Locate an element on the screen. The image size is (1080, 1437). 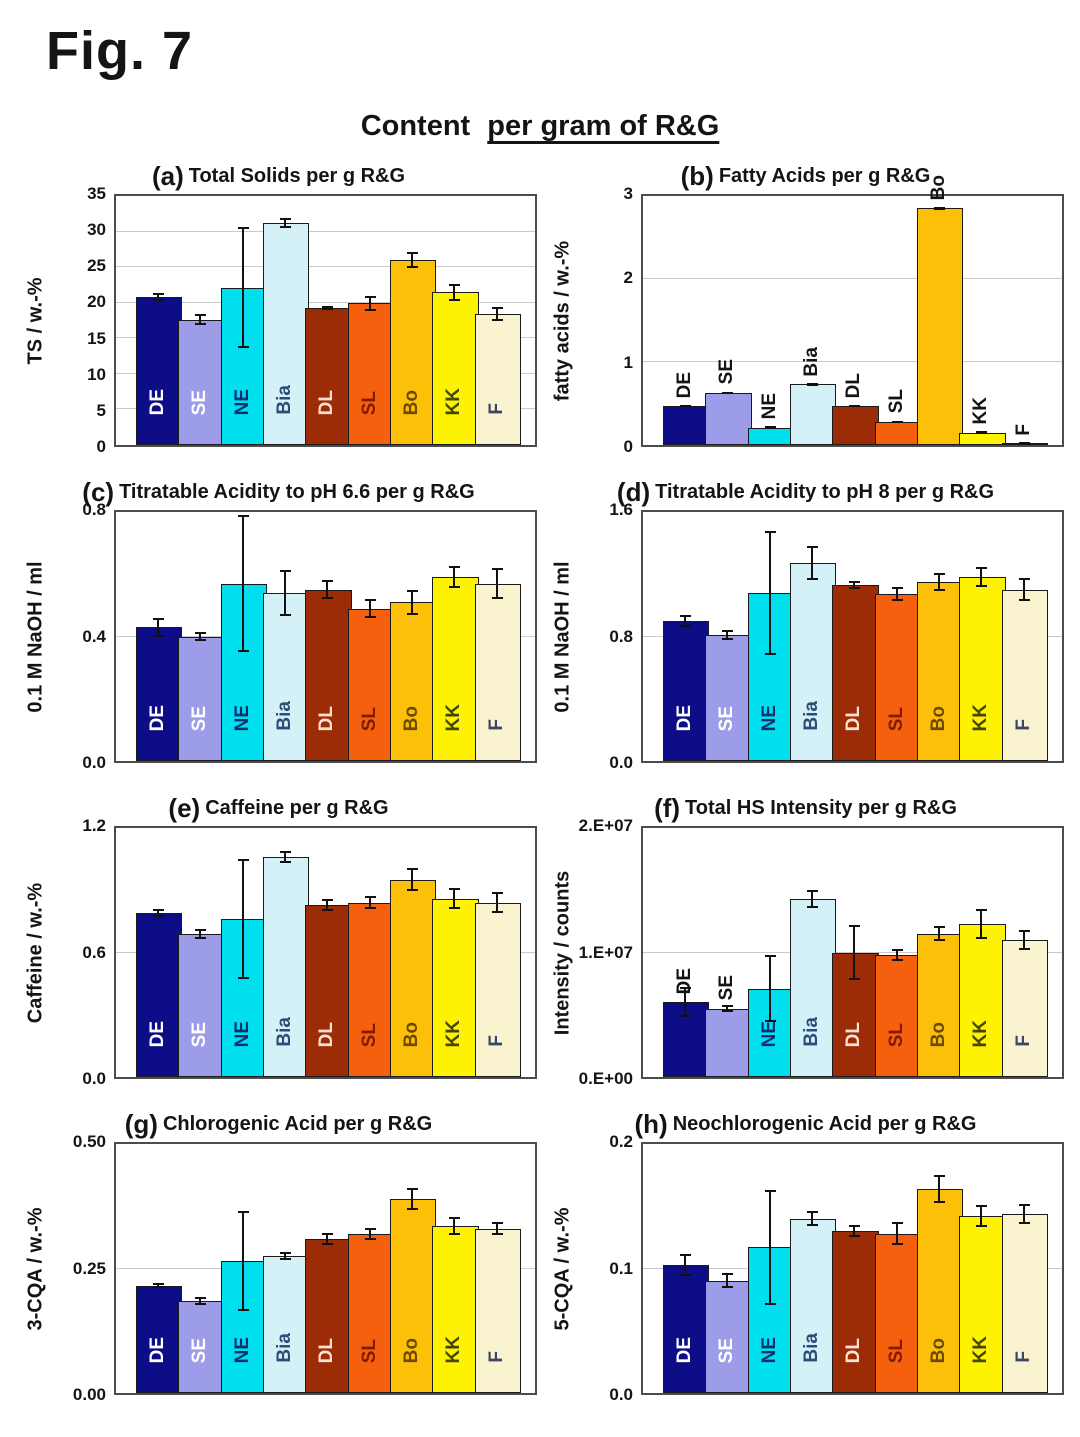
error-cap-bottom-e-Bia is located at coordinates (286, 862).